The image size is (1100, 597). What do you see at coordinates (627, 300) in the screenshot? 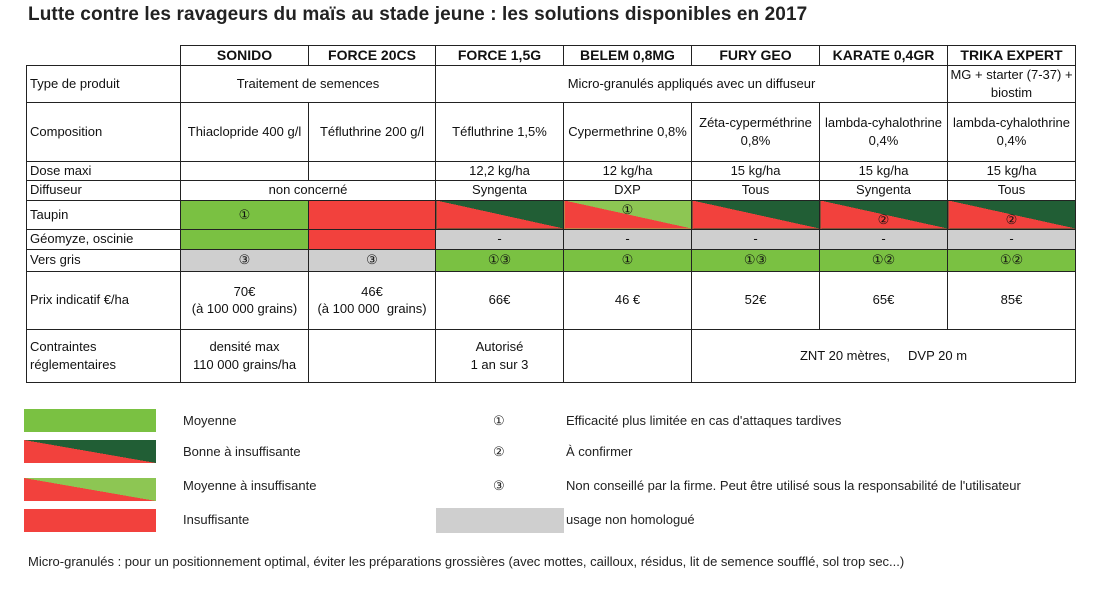
I see `prix-cell: 46 €` at bounding box center [627, 300].